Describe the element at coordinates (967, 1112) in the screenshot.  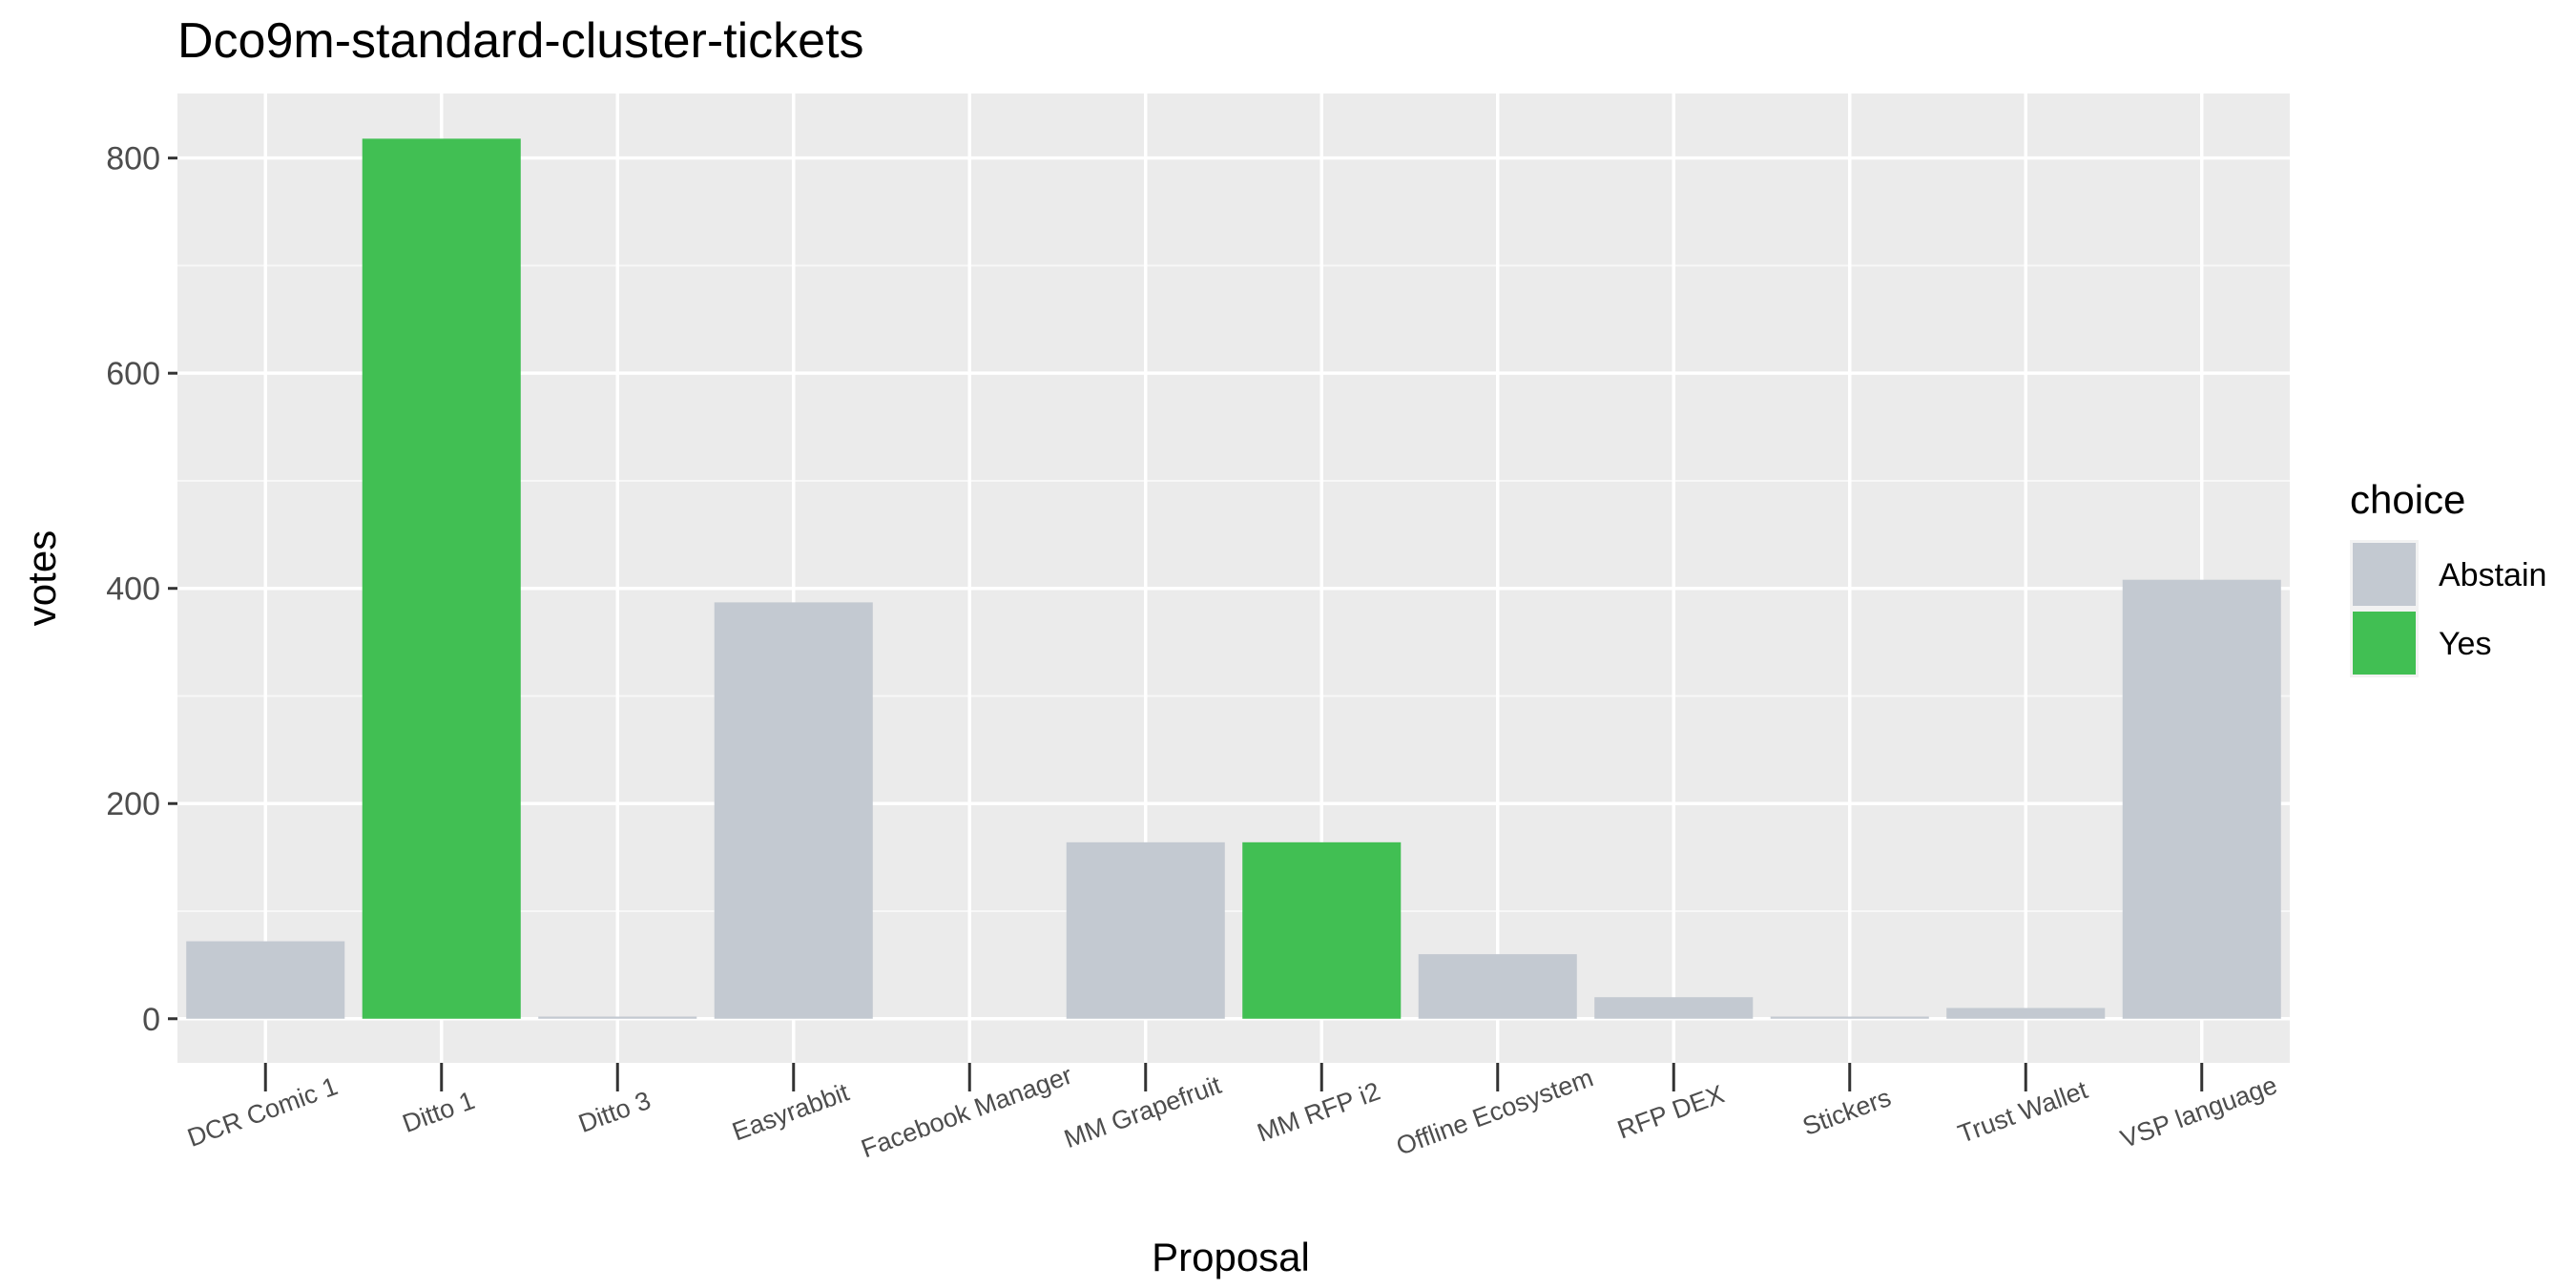
I see `x-tick-label: Facebook Manager` at that location.